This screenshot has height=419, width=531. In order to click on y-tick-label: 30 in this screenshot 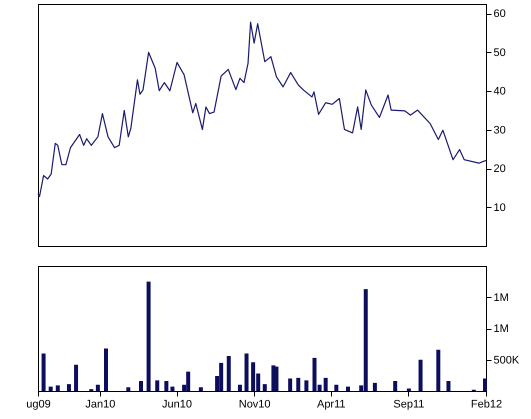, I will do `click(500, 130)`.